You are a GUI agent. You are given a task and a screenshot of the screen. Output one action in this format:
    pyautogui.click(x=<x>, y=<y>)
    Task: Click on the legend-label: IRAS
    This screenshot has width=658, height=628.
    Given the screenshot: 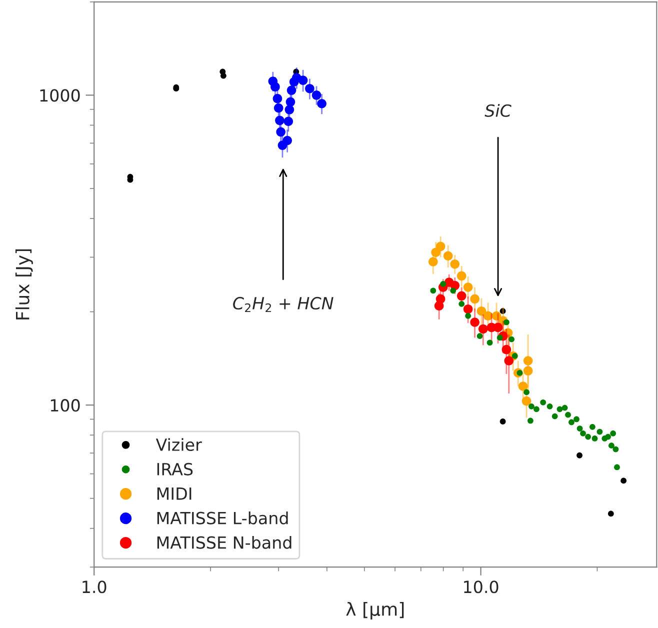 What is the action you would take?
    pyautogui.click(x=175, y=469)
    